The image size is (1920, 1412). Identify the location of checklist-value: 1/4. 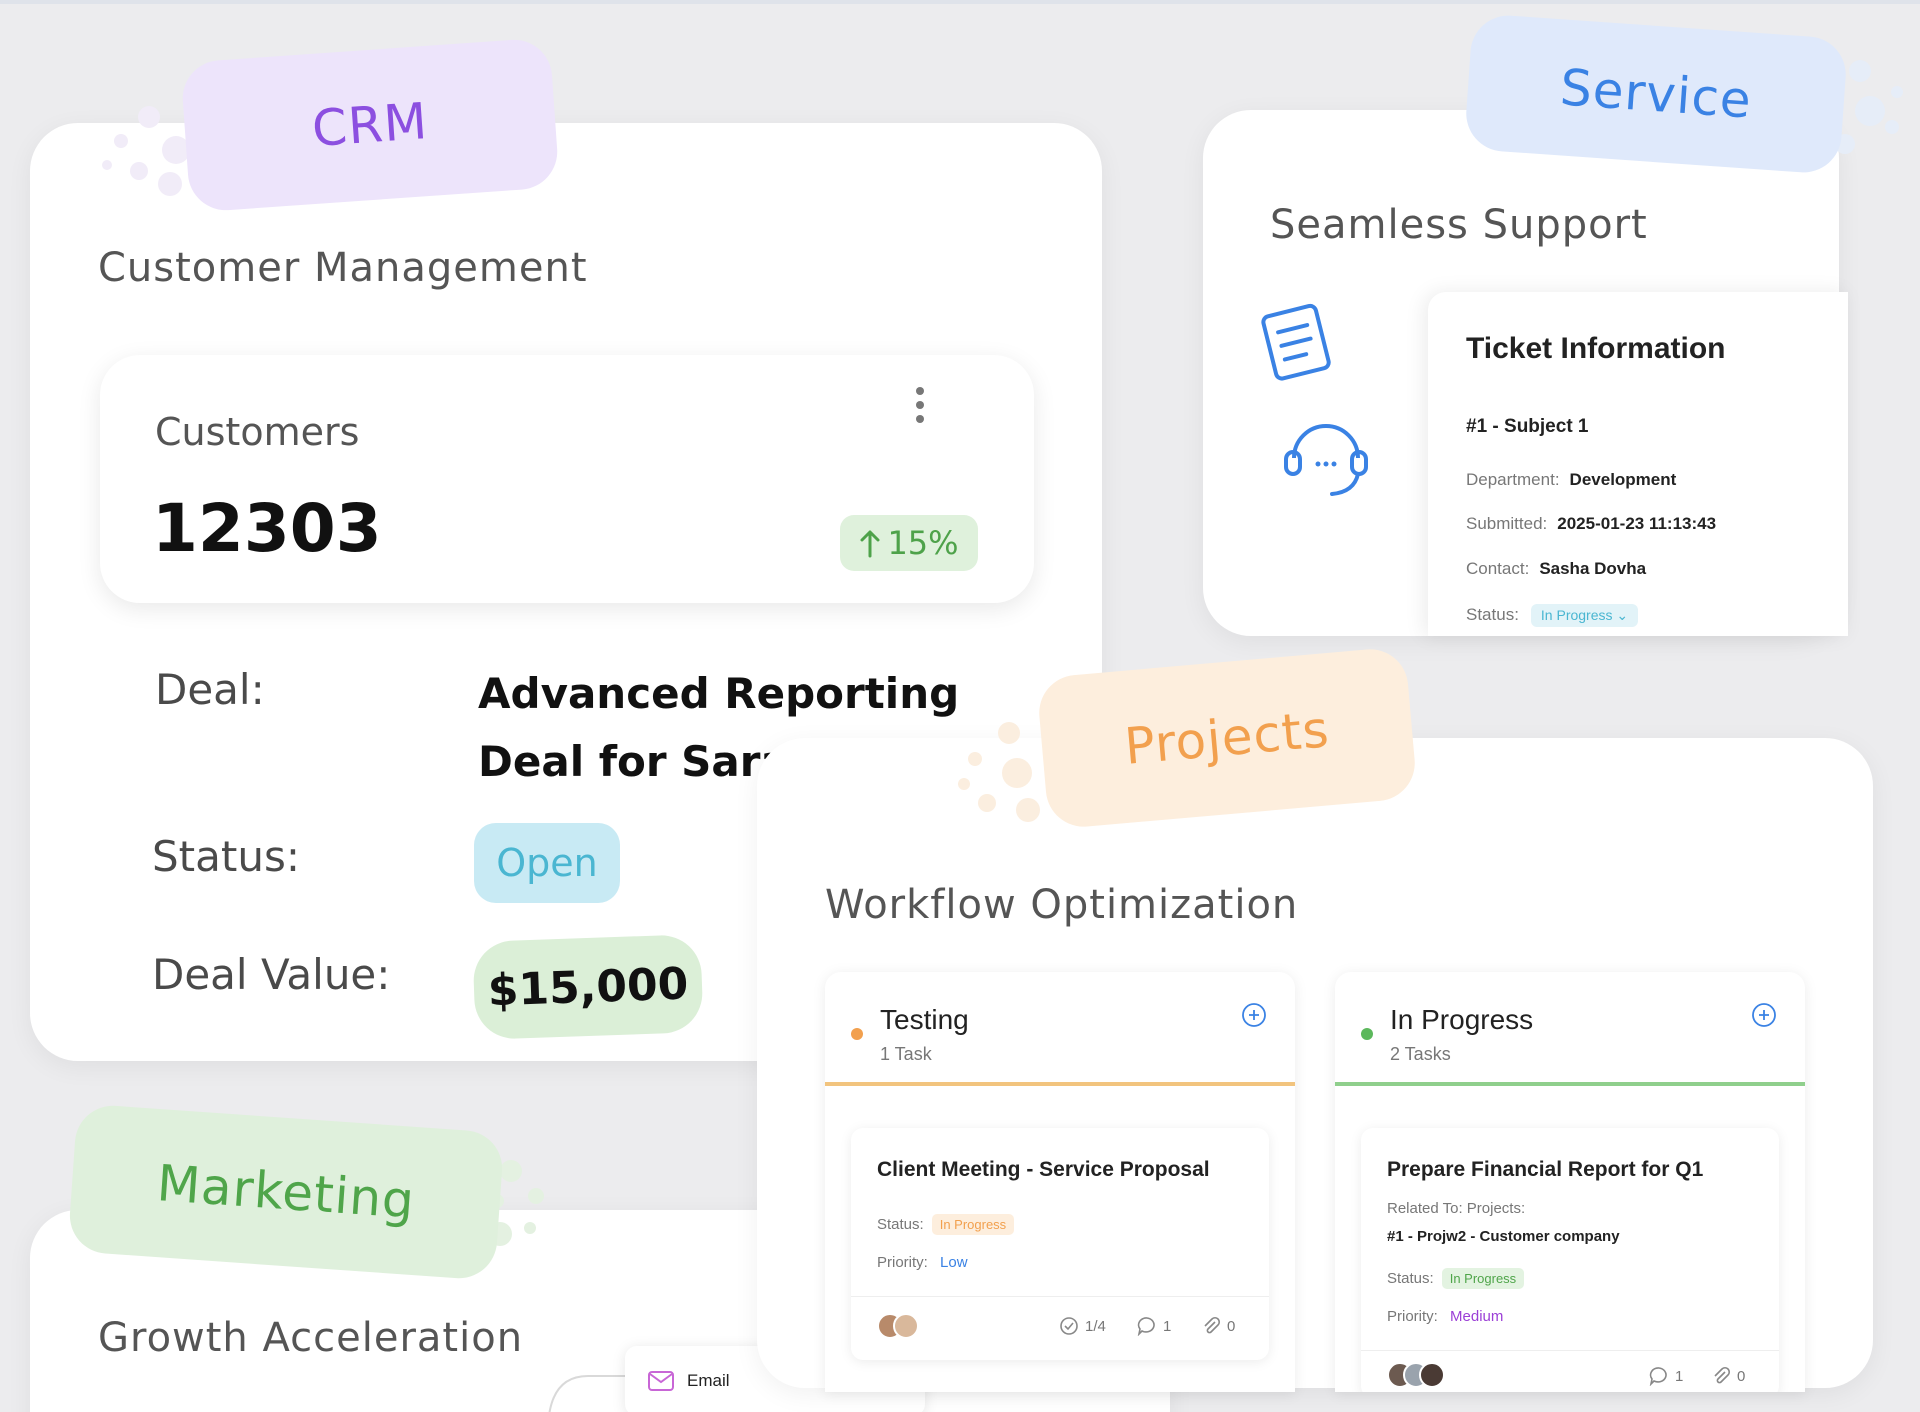
(1095, 1326).